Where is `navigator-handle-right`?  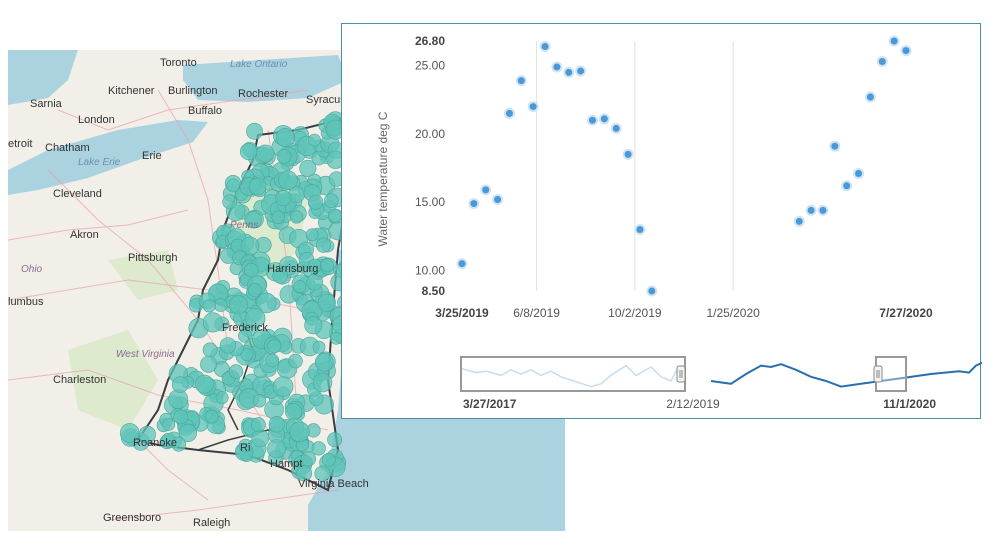
navigator-handle-right is located at coordinates (878, 374).